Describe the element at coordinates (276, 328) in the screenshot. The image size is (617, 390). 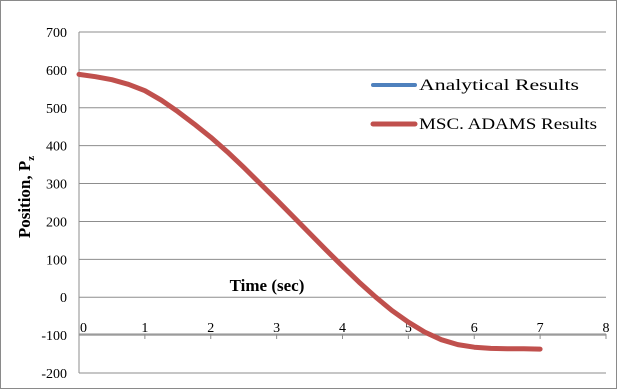
I see `x-tick-label-3: 3` at that location.